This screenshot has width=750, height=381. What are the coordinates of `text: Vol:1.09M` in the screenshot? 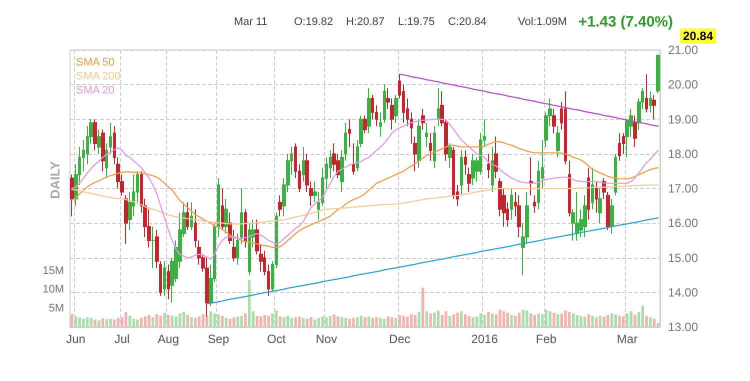 It's located at (542, 22).